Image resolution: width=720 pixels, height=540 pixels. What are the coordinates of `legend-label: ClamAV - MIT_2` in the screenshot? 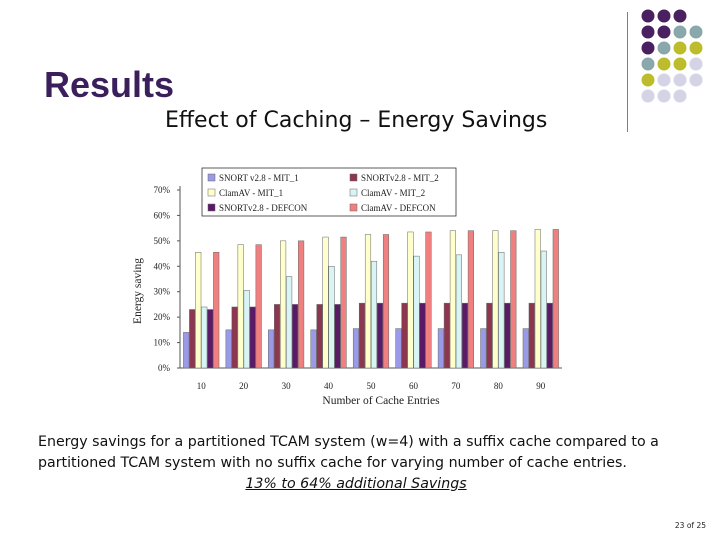 It's located at (393, 193).